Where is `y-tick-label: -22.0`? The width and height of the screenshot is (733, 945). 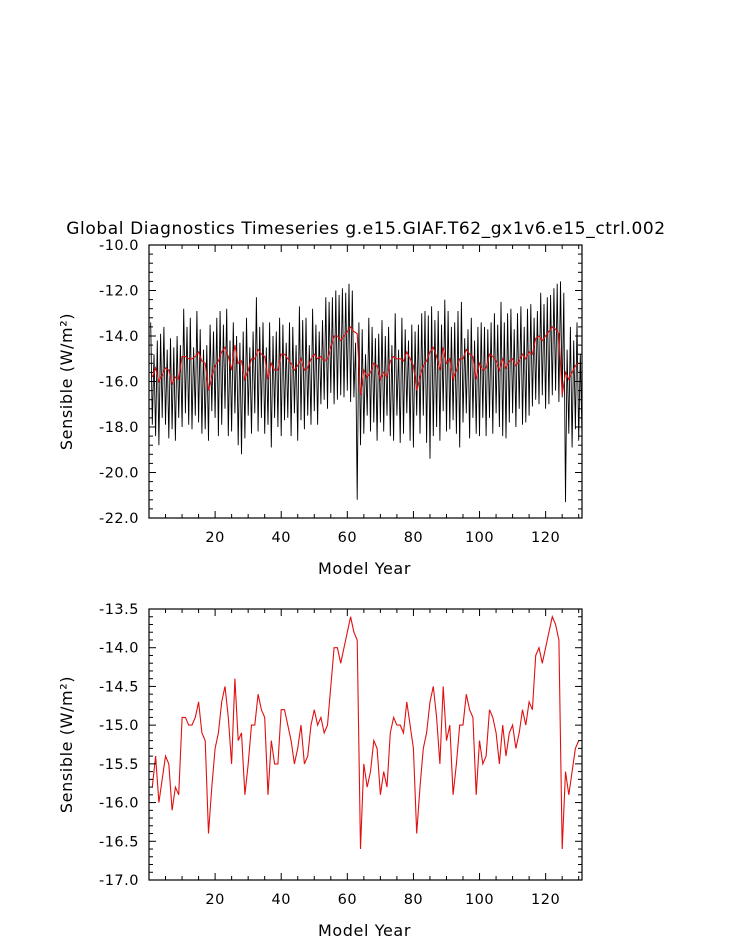 y-tick-label: -22.0 is located at coordinates (119, 519).